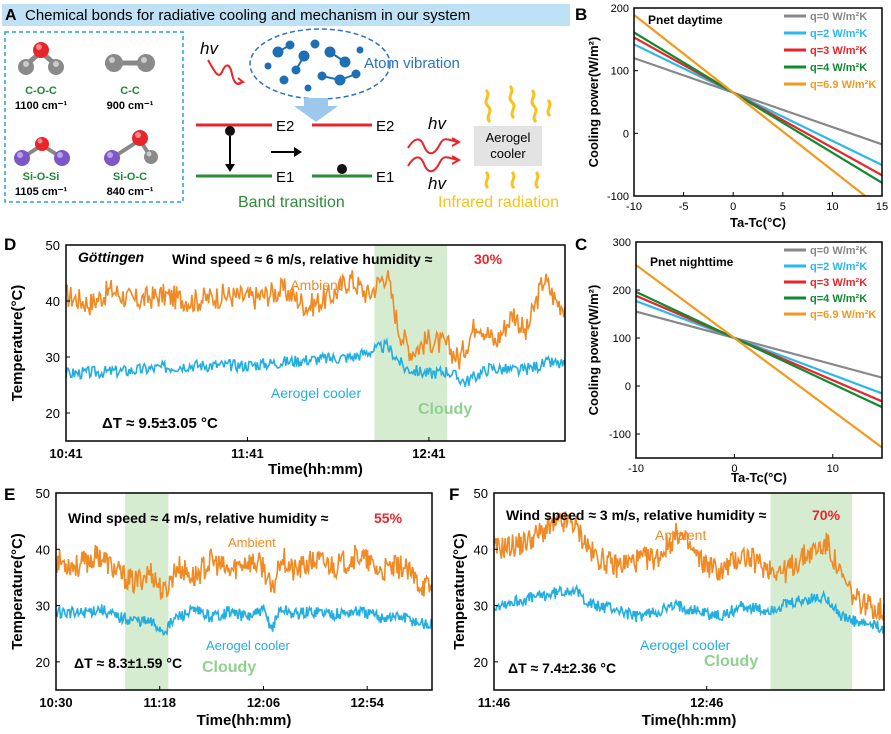 This screenshot has width=891, height=734. What do you see at coordinates (498, 202) in the screenshot?
I see `infrared-radiation-label: Infrared radiation` at bounding box center [498, 202].